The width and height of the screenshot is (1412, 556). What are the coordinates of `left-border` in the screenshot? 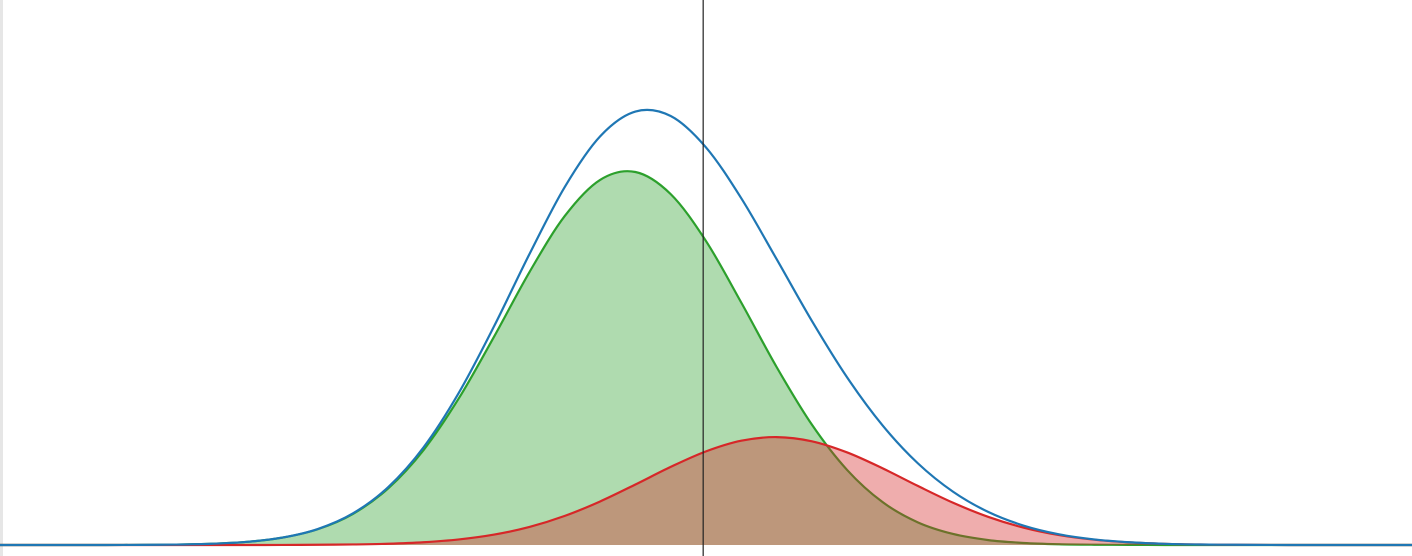 It's located at (1, 278).